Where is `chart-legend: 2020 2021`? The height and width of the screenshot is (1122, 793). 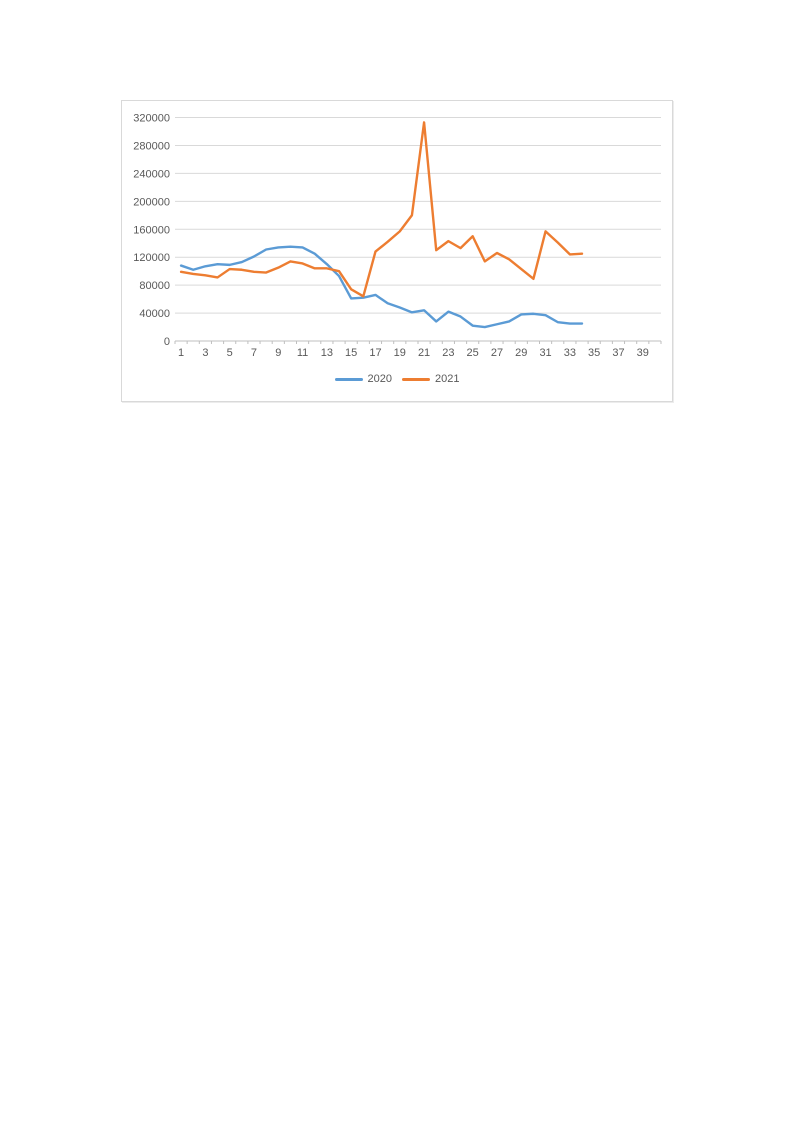 chart-legend: 2020 2021 is located at coordinates (397, 379).